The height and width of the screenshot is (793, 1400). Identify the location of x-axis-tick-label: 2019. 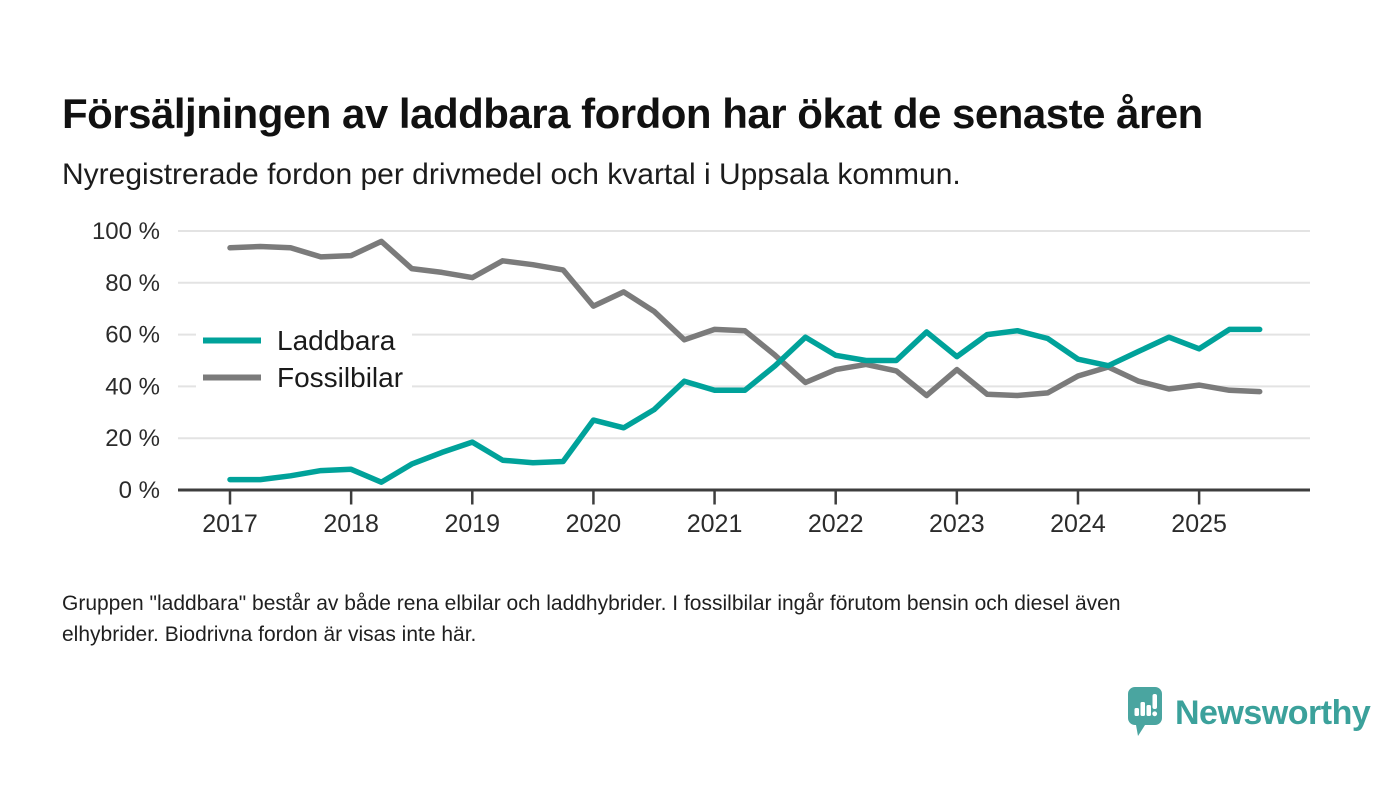
(472, 524).